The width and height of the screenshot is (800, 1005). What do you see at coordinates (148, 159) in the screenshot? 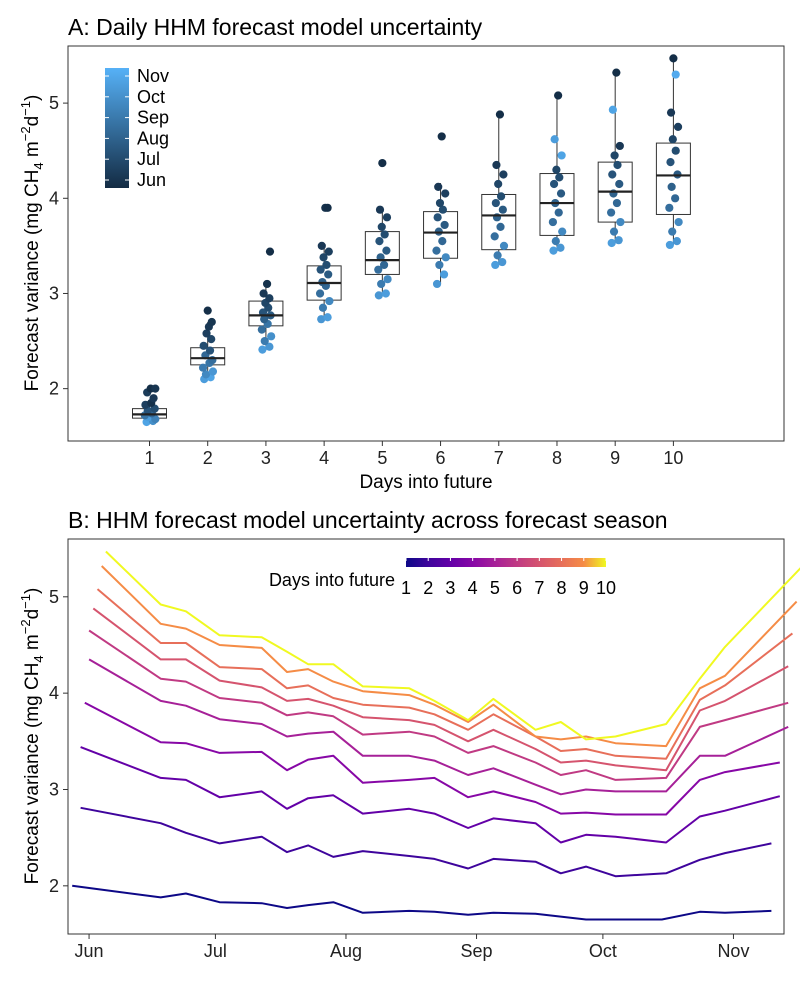
I see `legend-label: Jul` at bounding box center [148, 159].